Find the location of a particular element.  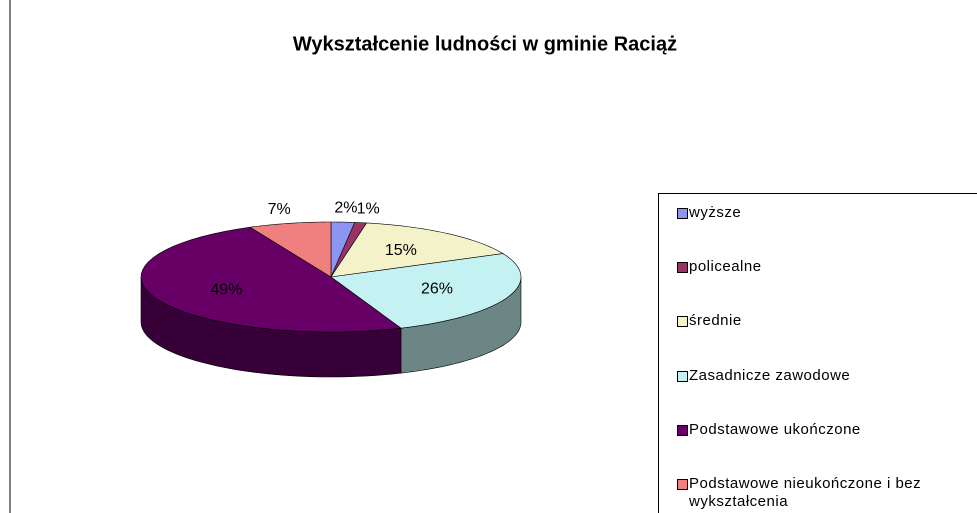

data-label: 15% is located at coordinates (401, 250).